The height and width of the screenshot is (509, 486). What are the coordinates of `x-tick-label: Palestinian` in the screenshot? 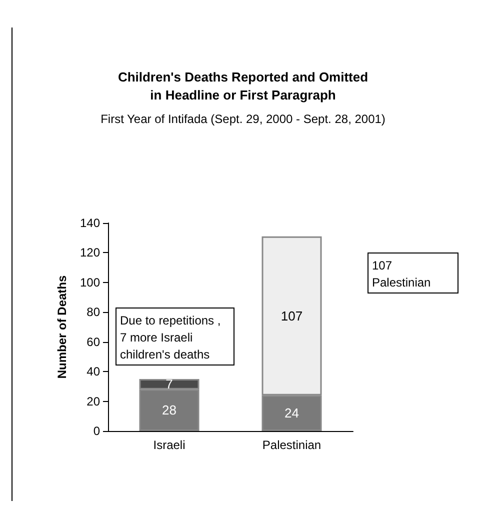 It's located at (292, 445).